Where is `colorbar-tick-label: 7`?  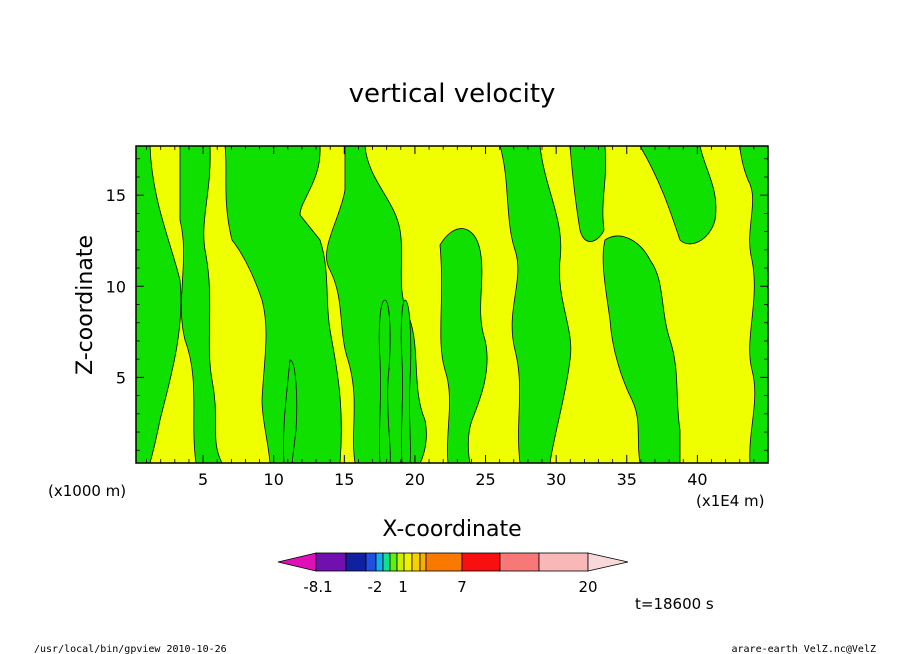
colorbar-tick-label: 7 is located at coordinates (462, 587).